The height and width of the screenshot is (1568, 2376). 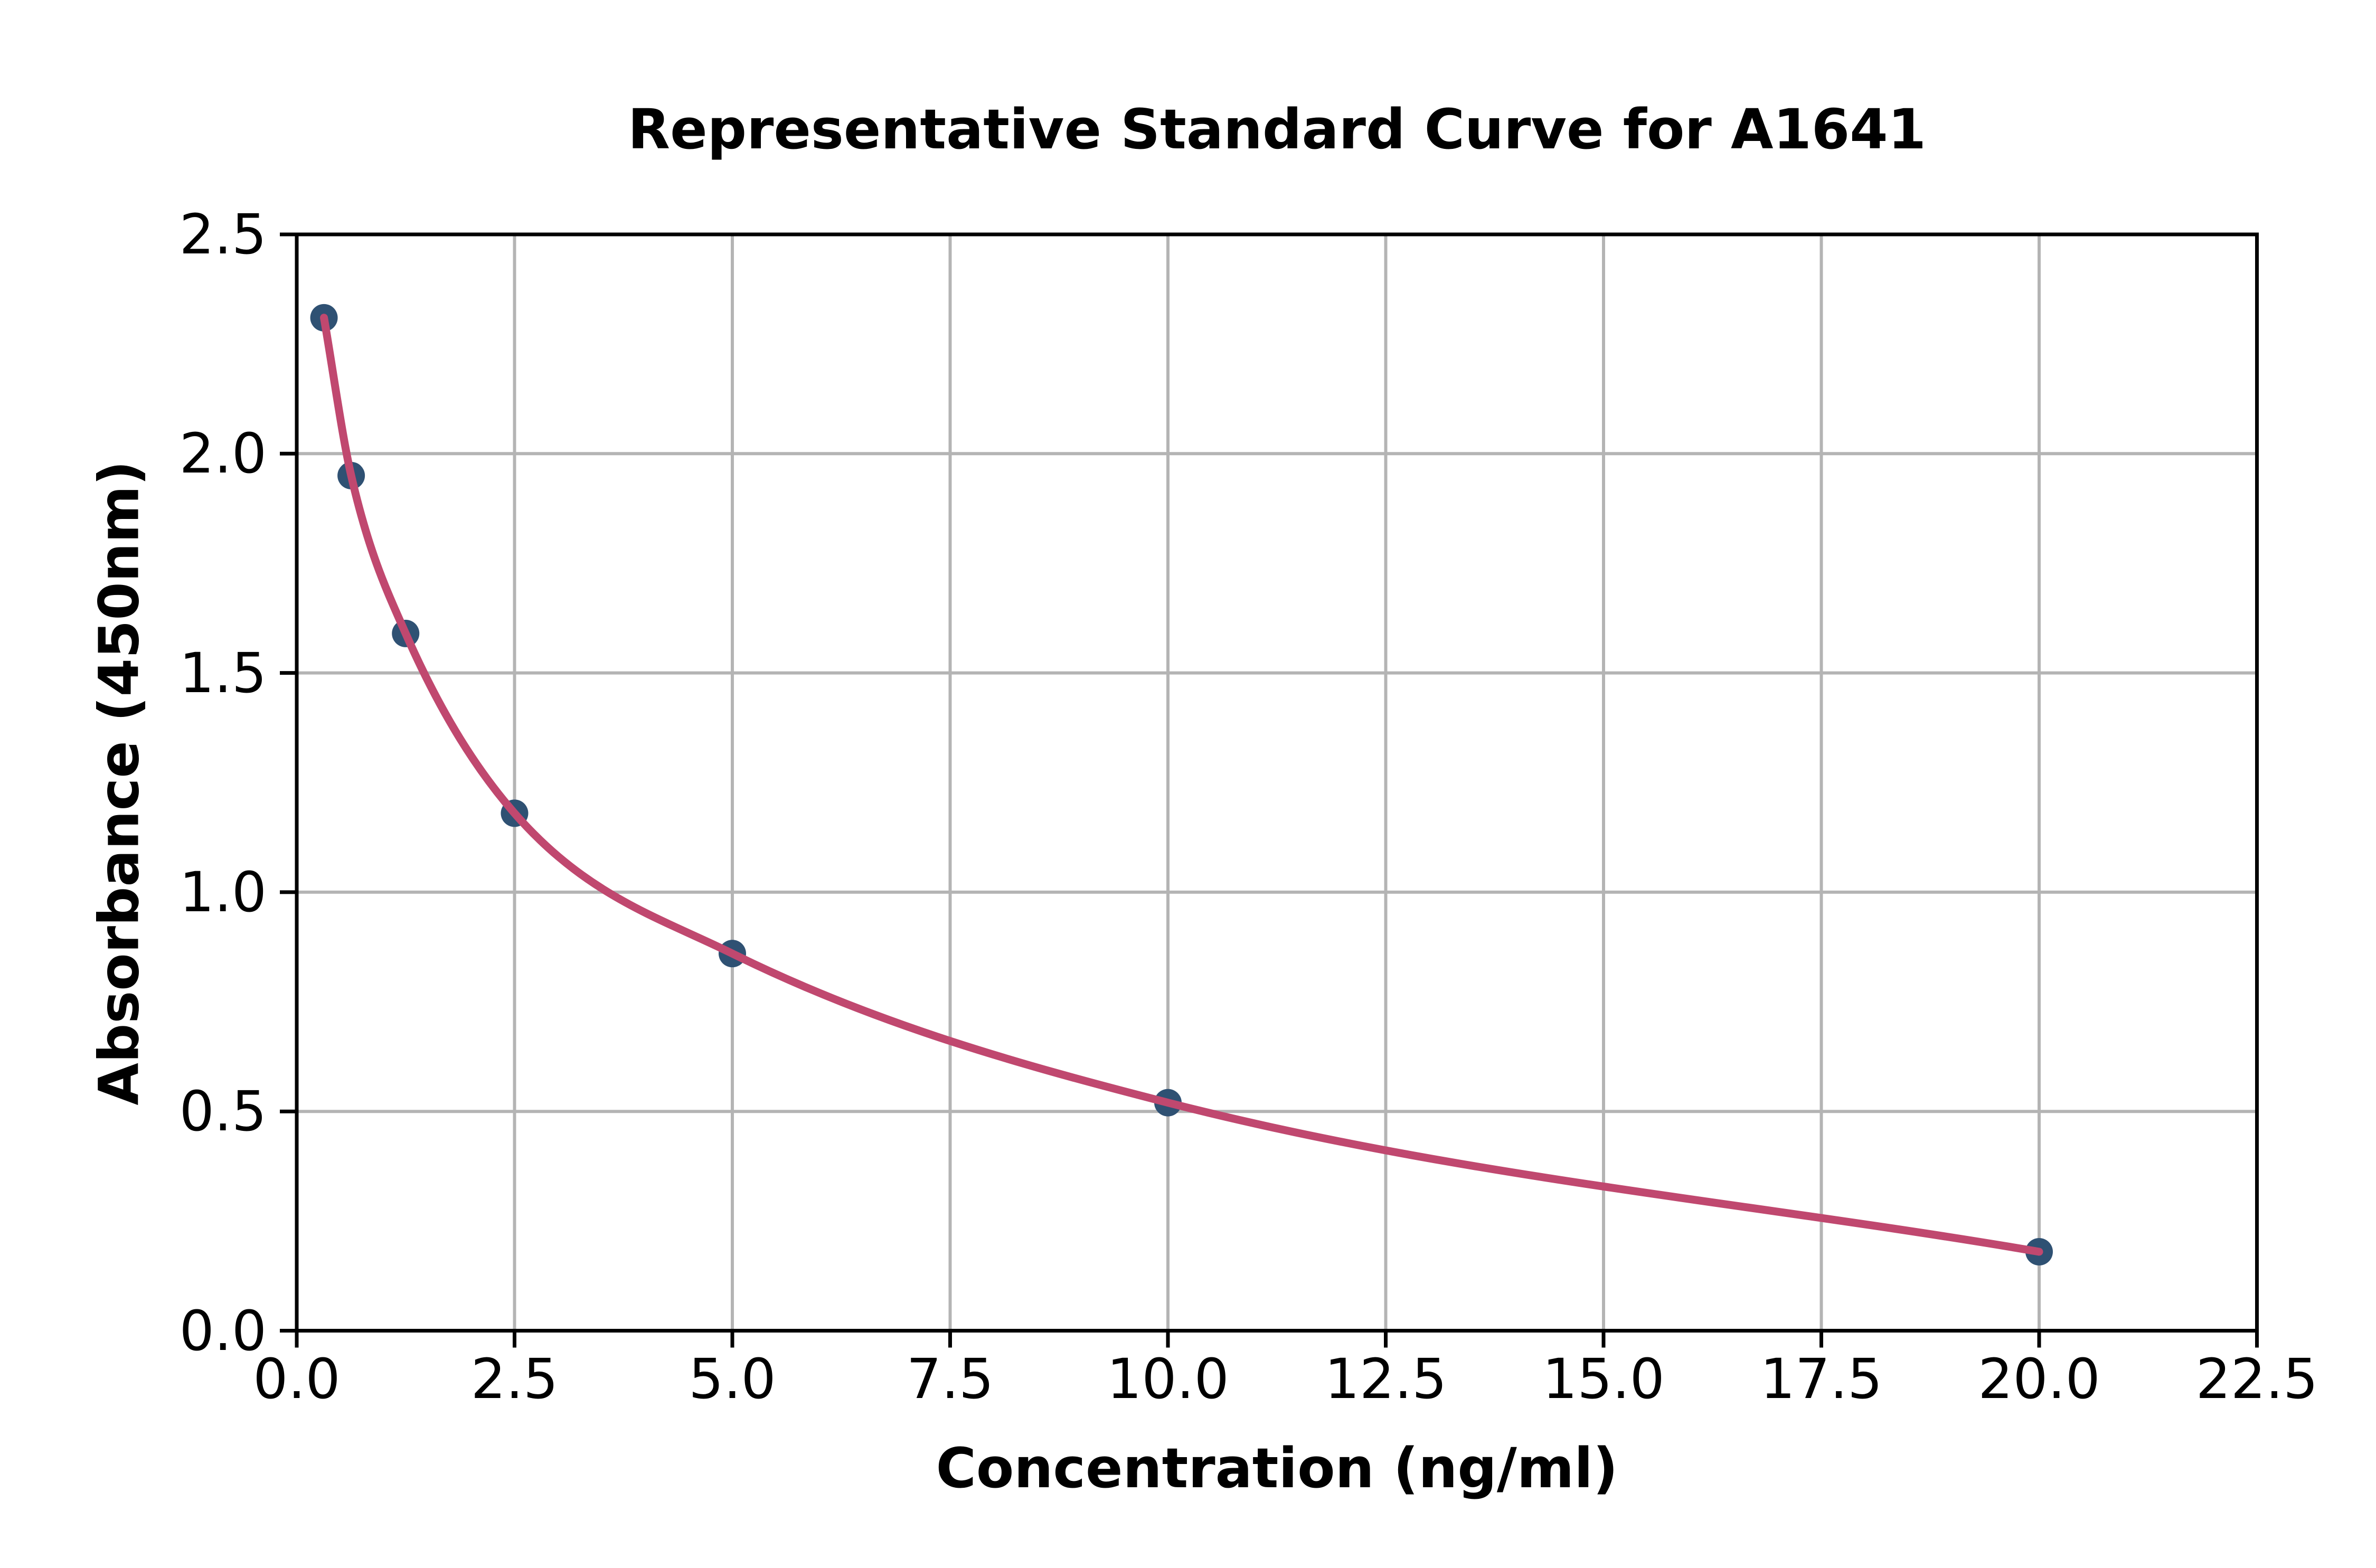 I want to click on y-tick-label: 1.0, so click(x=223, y=891).